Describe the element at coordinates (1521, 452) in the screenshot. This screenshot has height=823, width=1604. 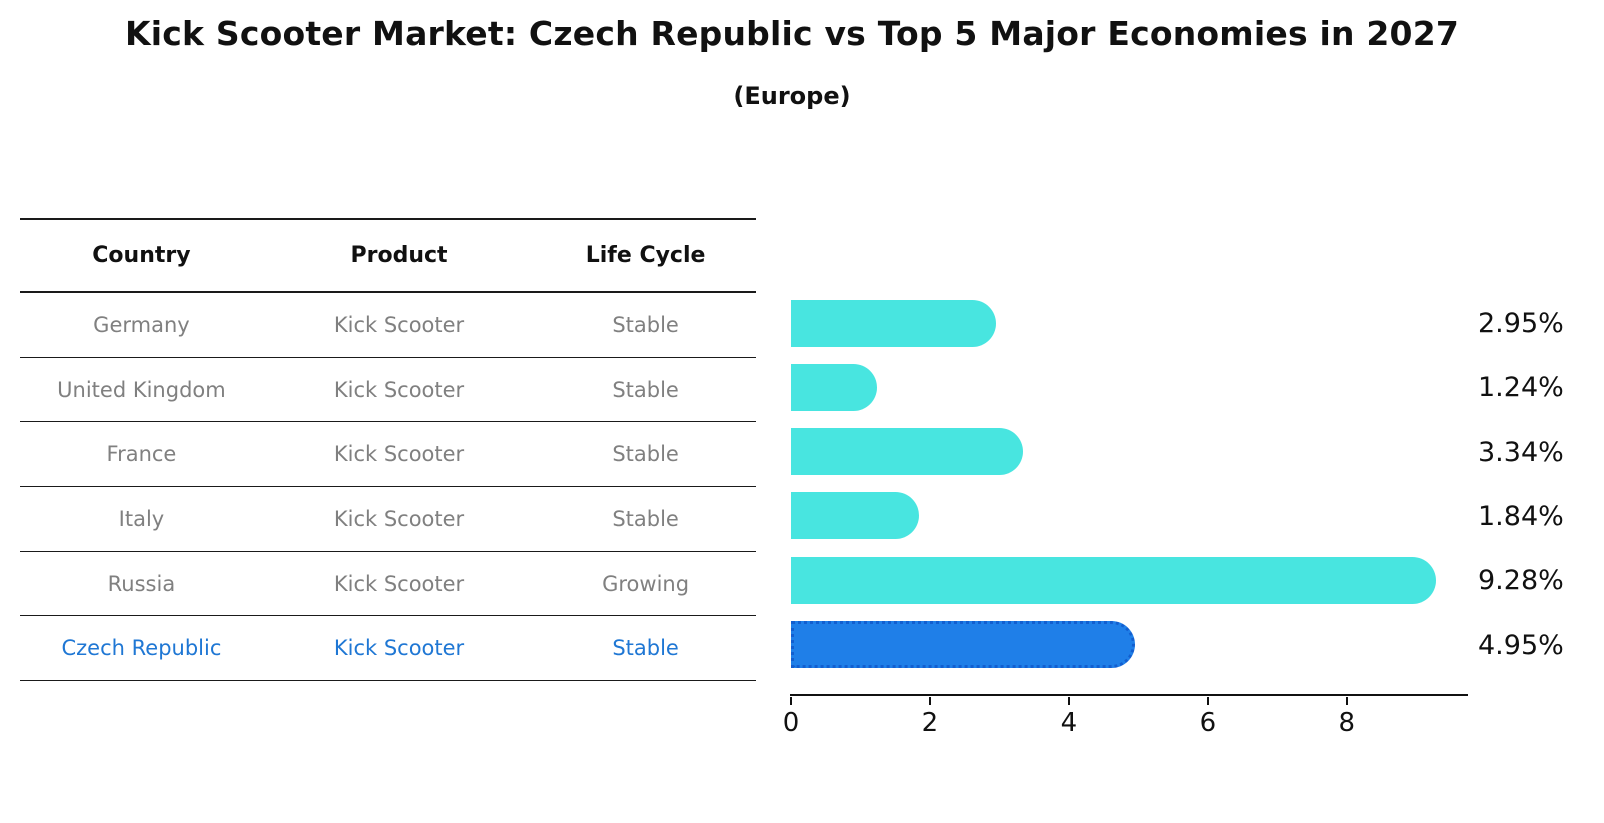
I see `bar-value-label: 3.34%` at that location.